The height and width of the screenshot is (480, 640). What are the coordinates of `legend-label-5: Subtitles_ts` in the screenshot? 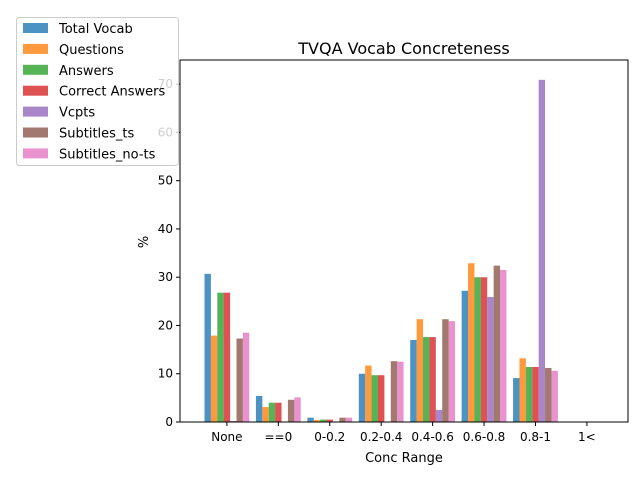 It's located at (97, 134).